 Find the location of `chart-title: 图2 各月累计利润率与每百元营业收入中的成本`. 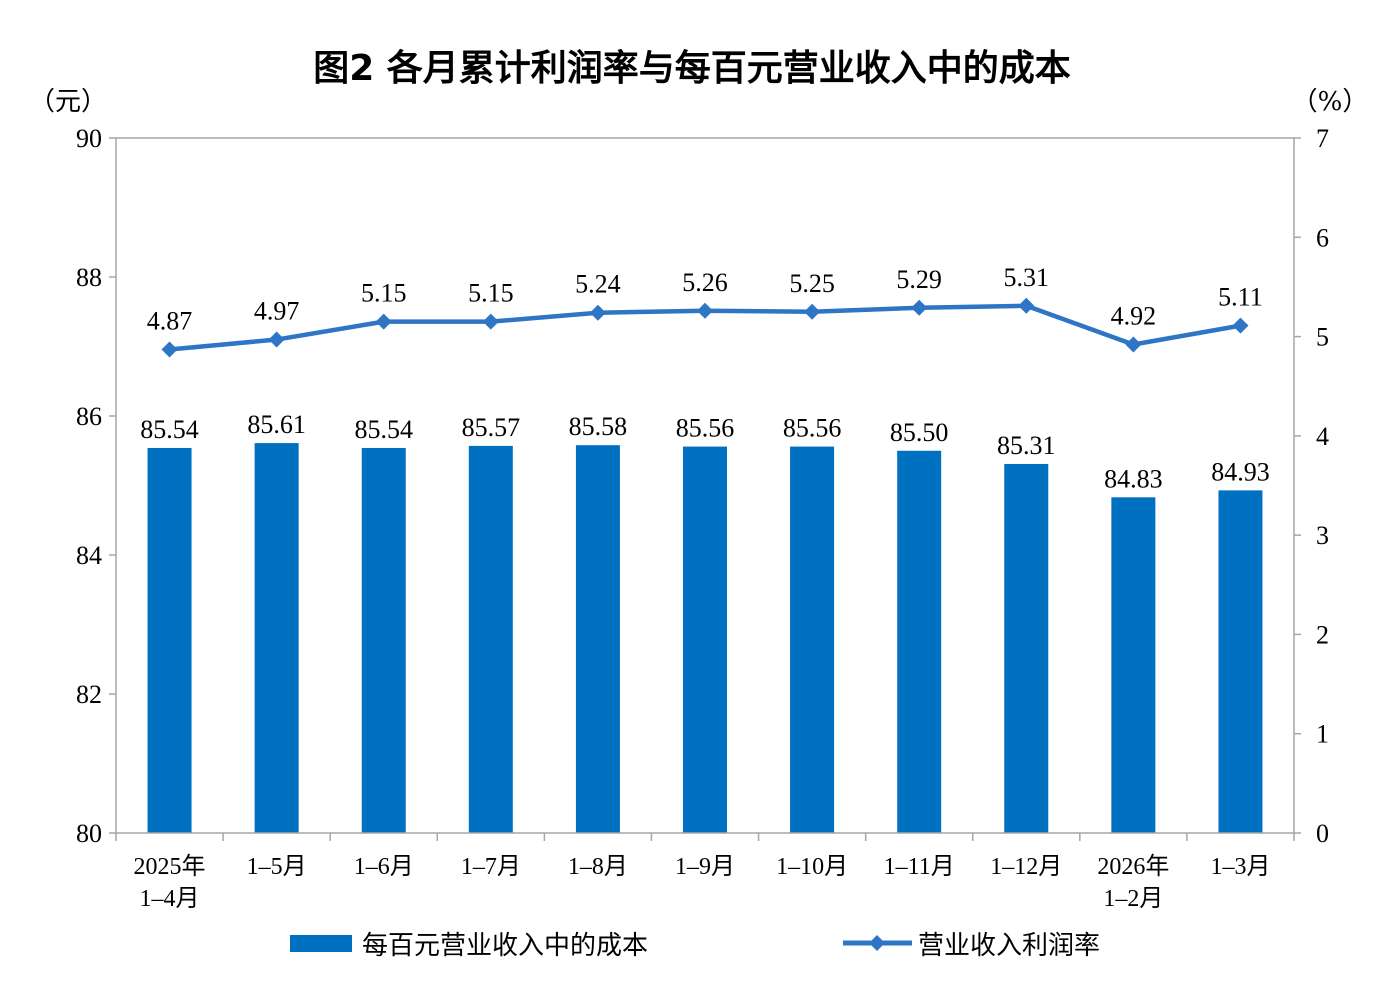

chart-title: 图2 各月累计利润率与每百元营业收入中的成本 is located at coordinates (692, 68).